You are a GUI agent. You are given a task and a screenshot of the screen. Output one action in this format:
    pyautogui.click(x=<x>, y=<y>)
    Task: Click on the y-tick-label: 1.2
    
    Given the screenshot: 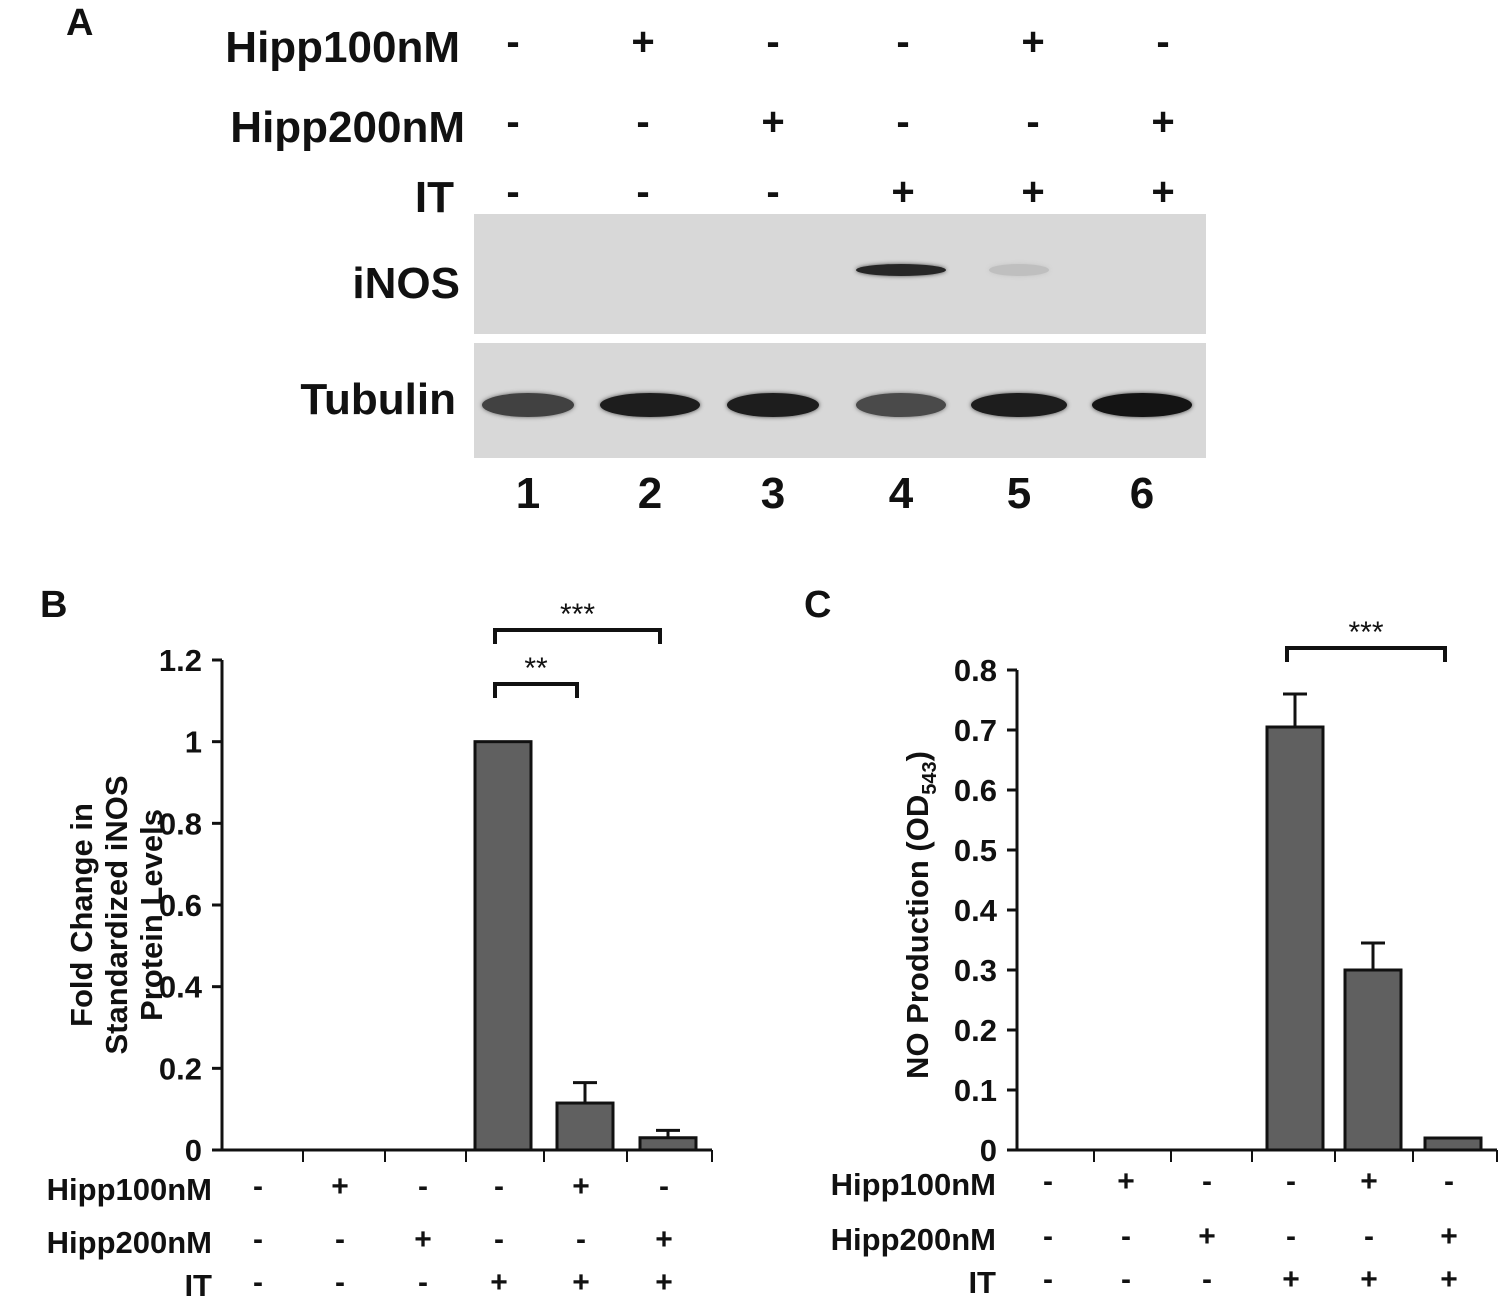 What is the action you would take?
    pyautogui.click(x=180, y=660)
    